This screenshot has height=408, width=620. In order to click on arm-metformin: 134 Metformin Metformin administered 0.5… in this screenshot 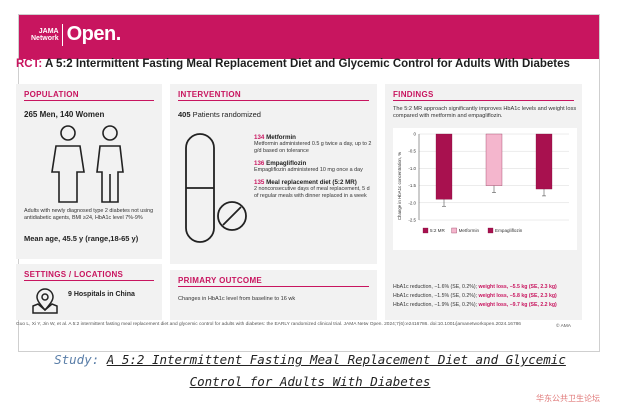, I will do `click(313, 144)`.